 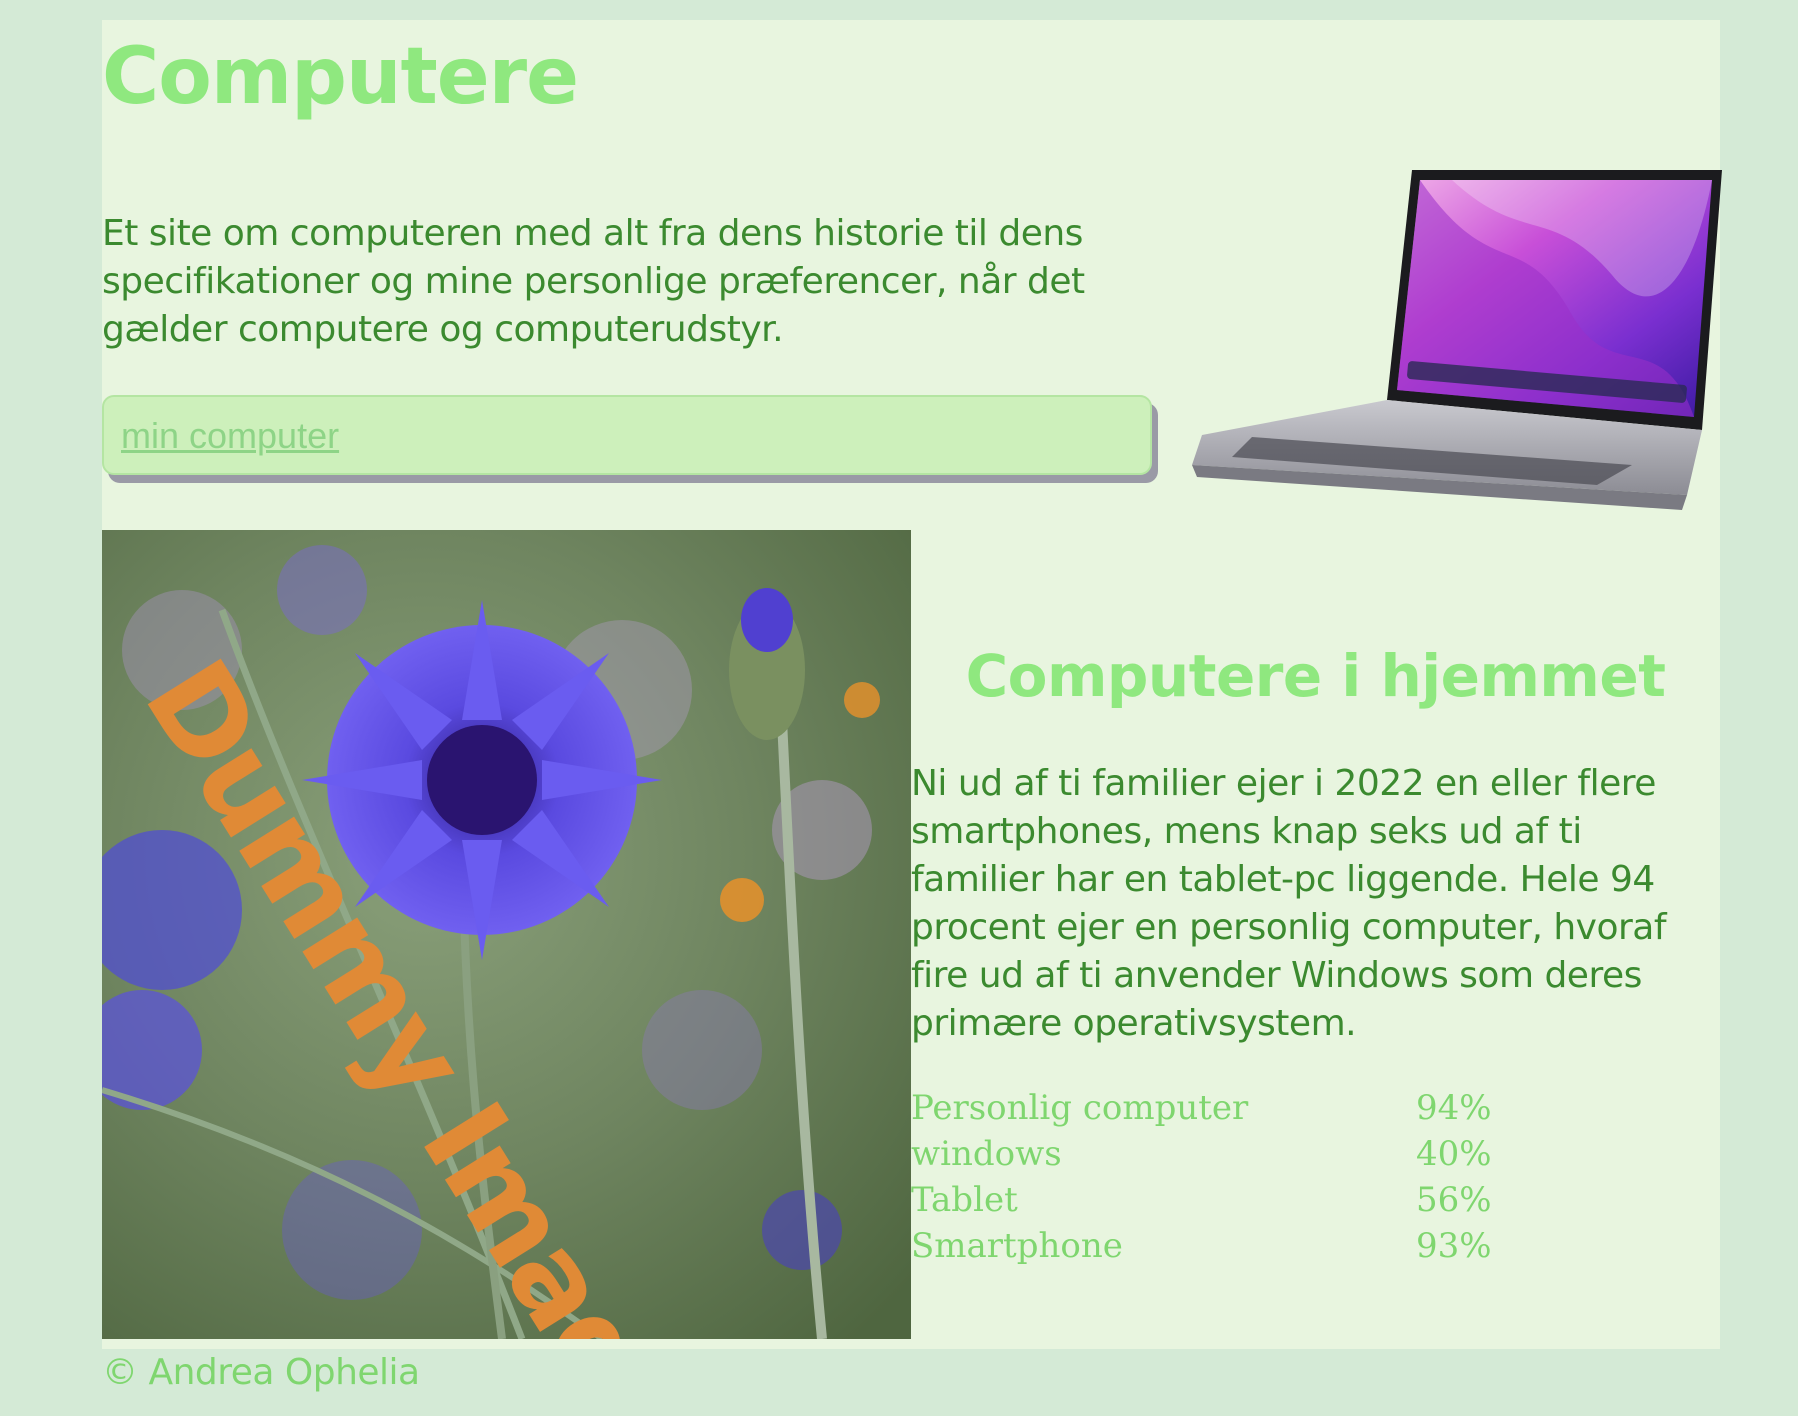 I want to click on stat-label: Personlig computer, so click(x=1080, y=1108).